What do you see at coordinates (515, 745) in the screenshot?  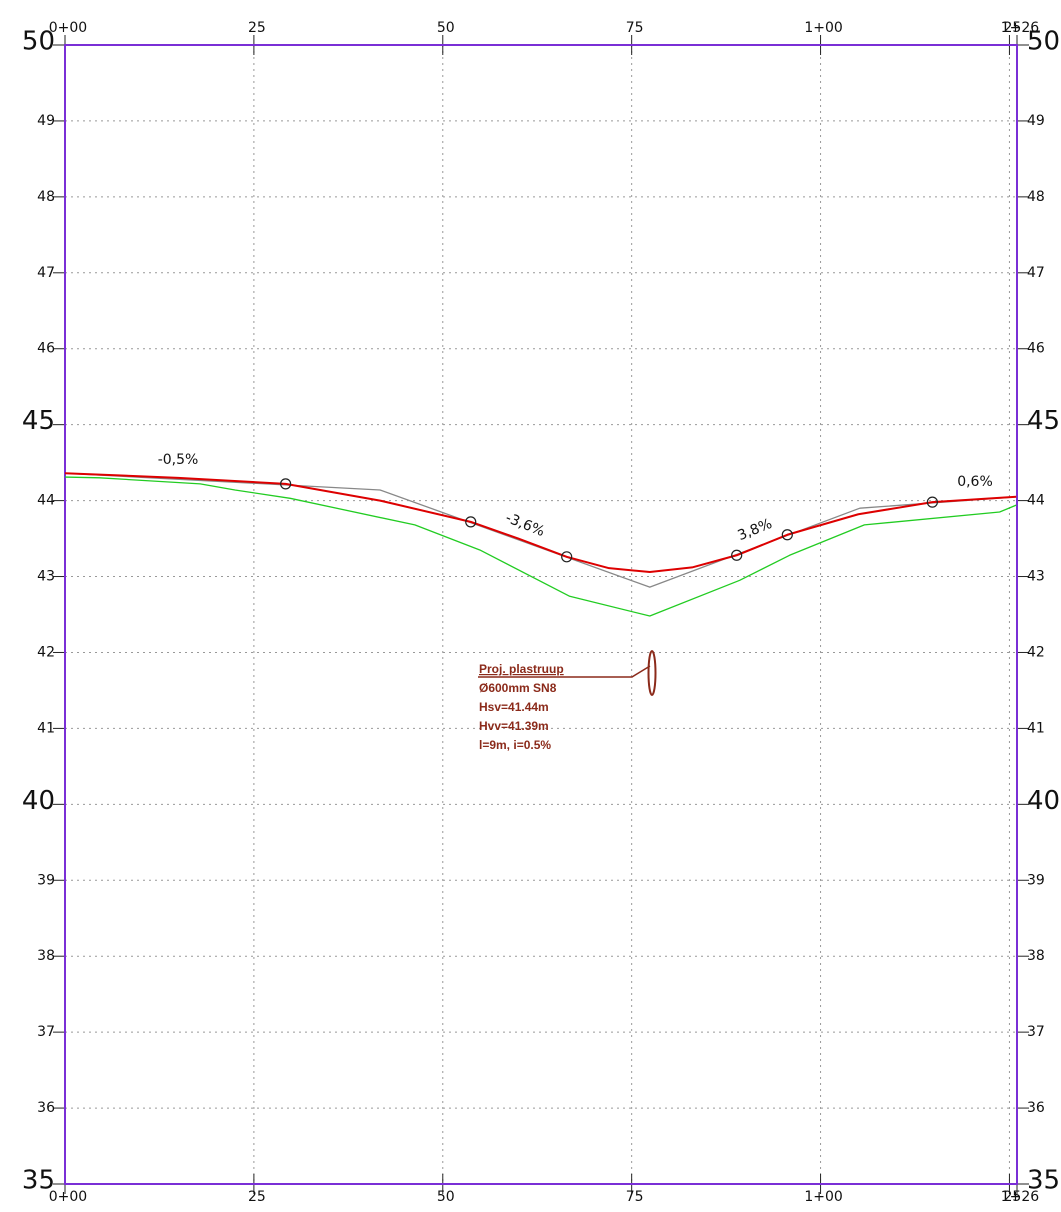 I see `pipe-label: l=9m, i=0.5%` at bounding box center [515, 745].